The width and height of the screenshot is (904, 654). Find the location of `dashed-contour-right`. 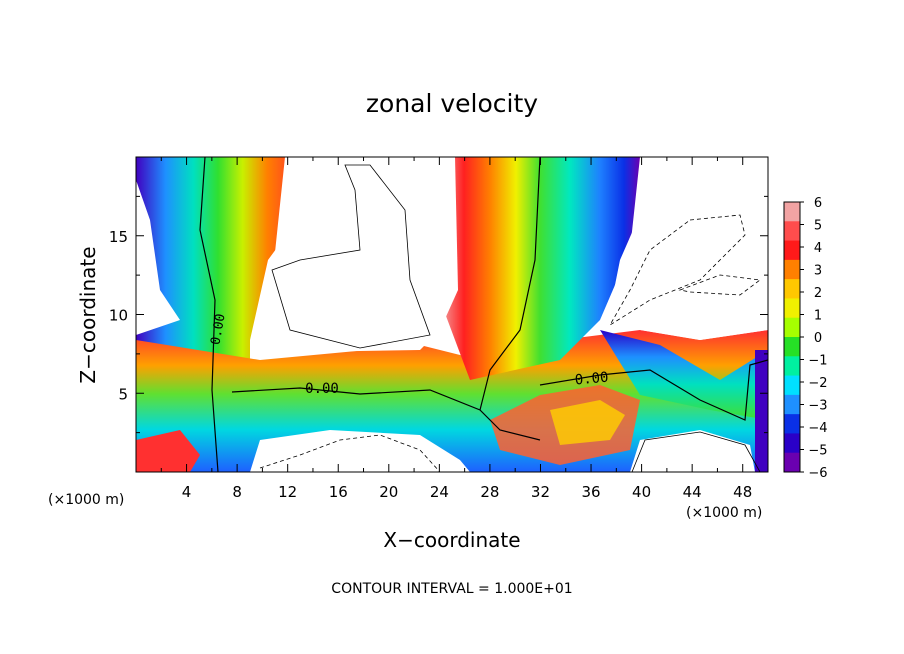

dashed-contour-right is located at coordinates (677, 270).